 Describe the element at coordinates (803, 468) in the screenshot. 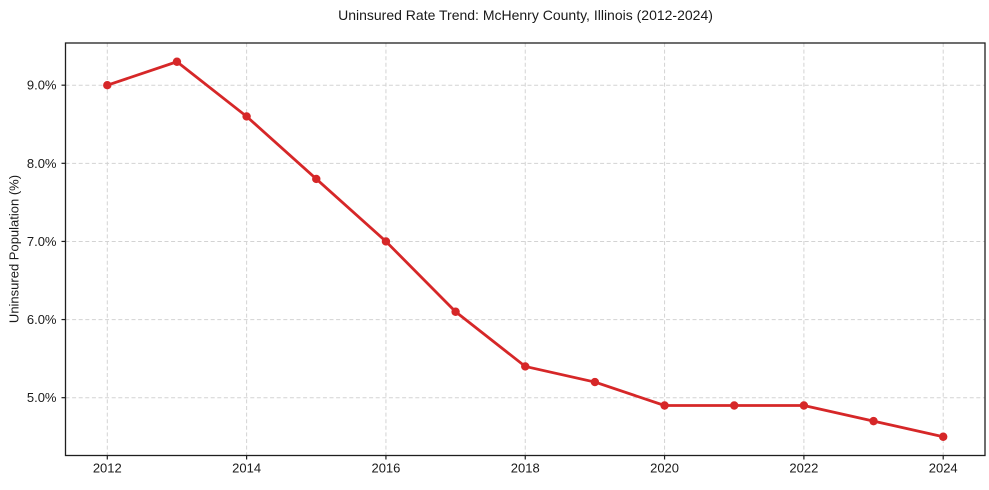

I see `x-tick-label: 2022` at that location.